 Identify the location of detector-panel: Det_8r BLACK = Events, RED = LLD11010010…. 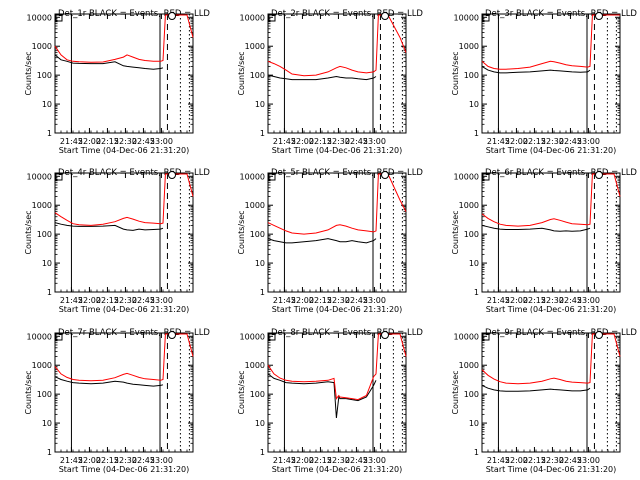
(330, 401).